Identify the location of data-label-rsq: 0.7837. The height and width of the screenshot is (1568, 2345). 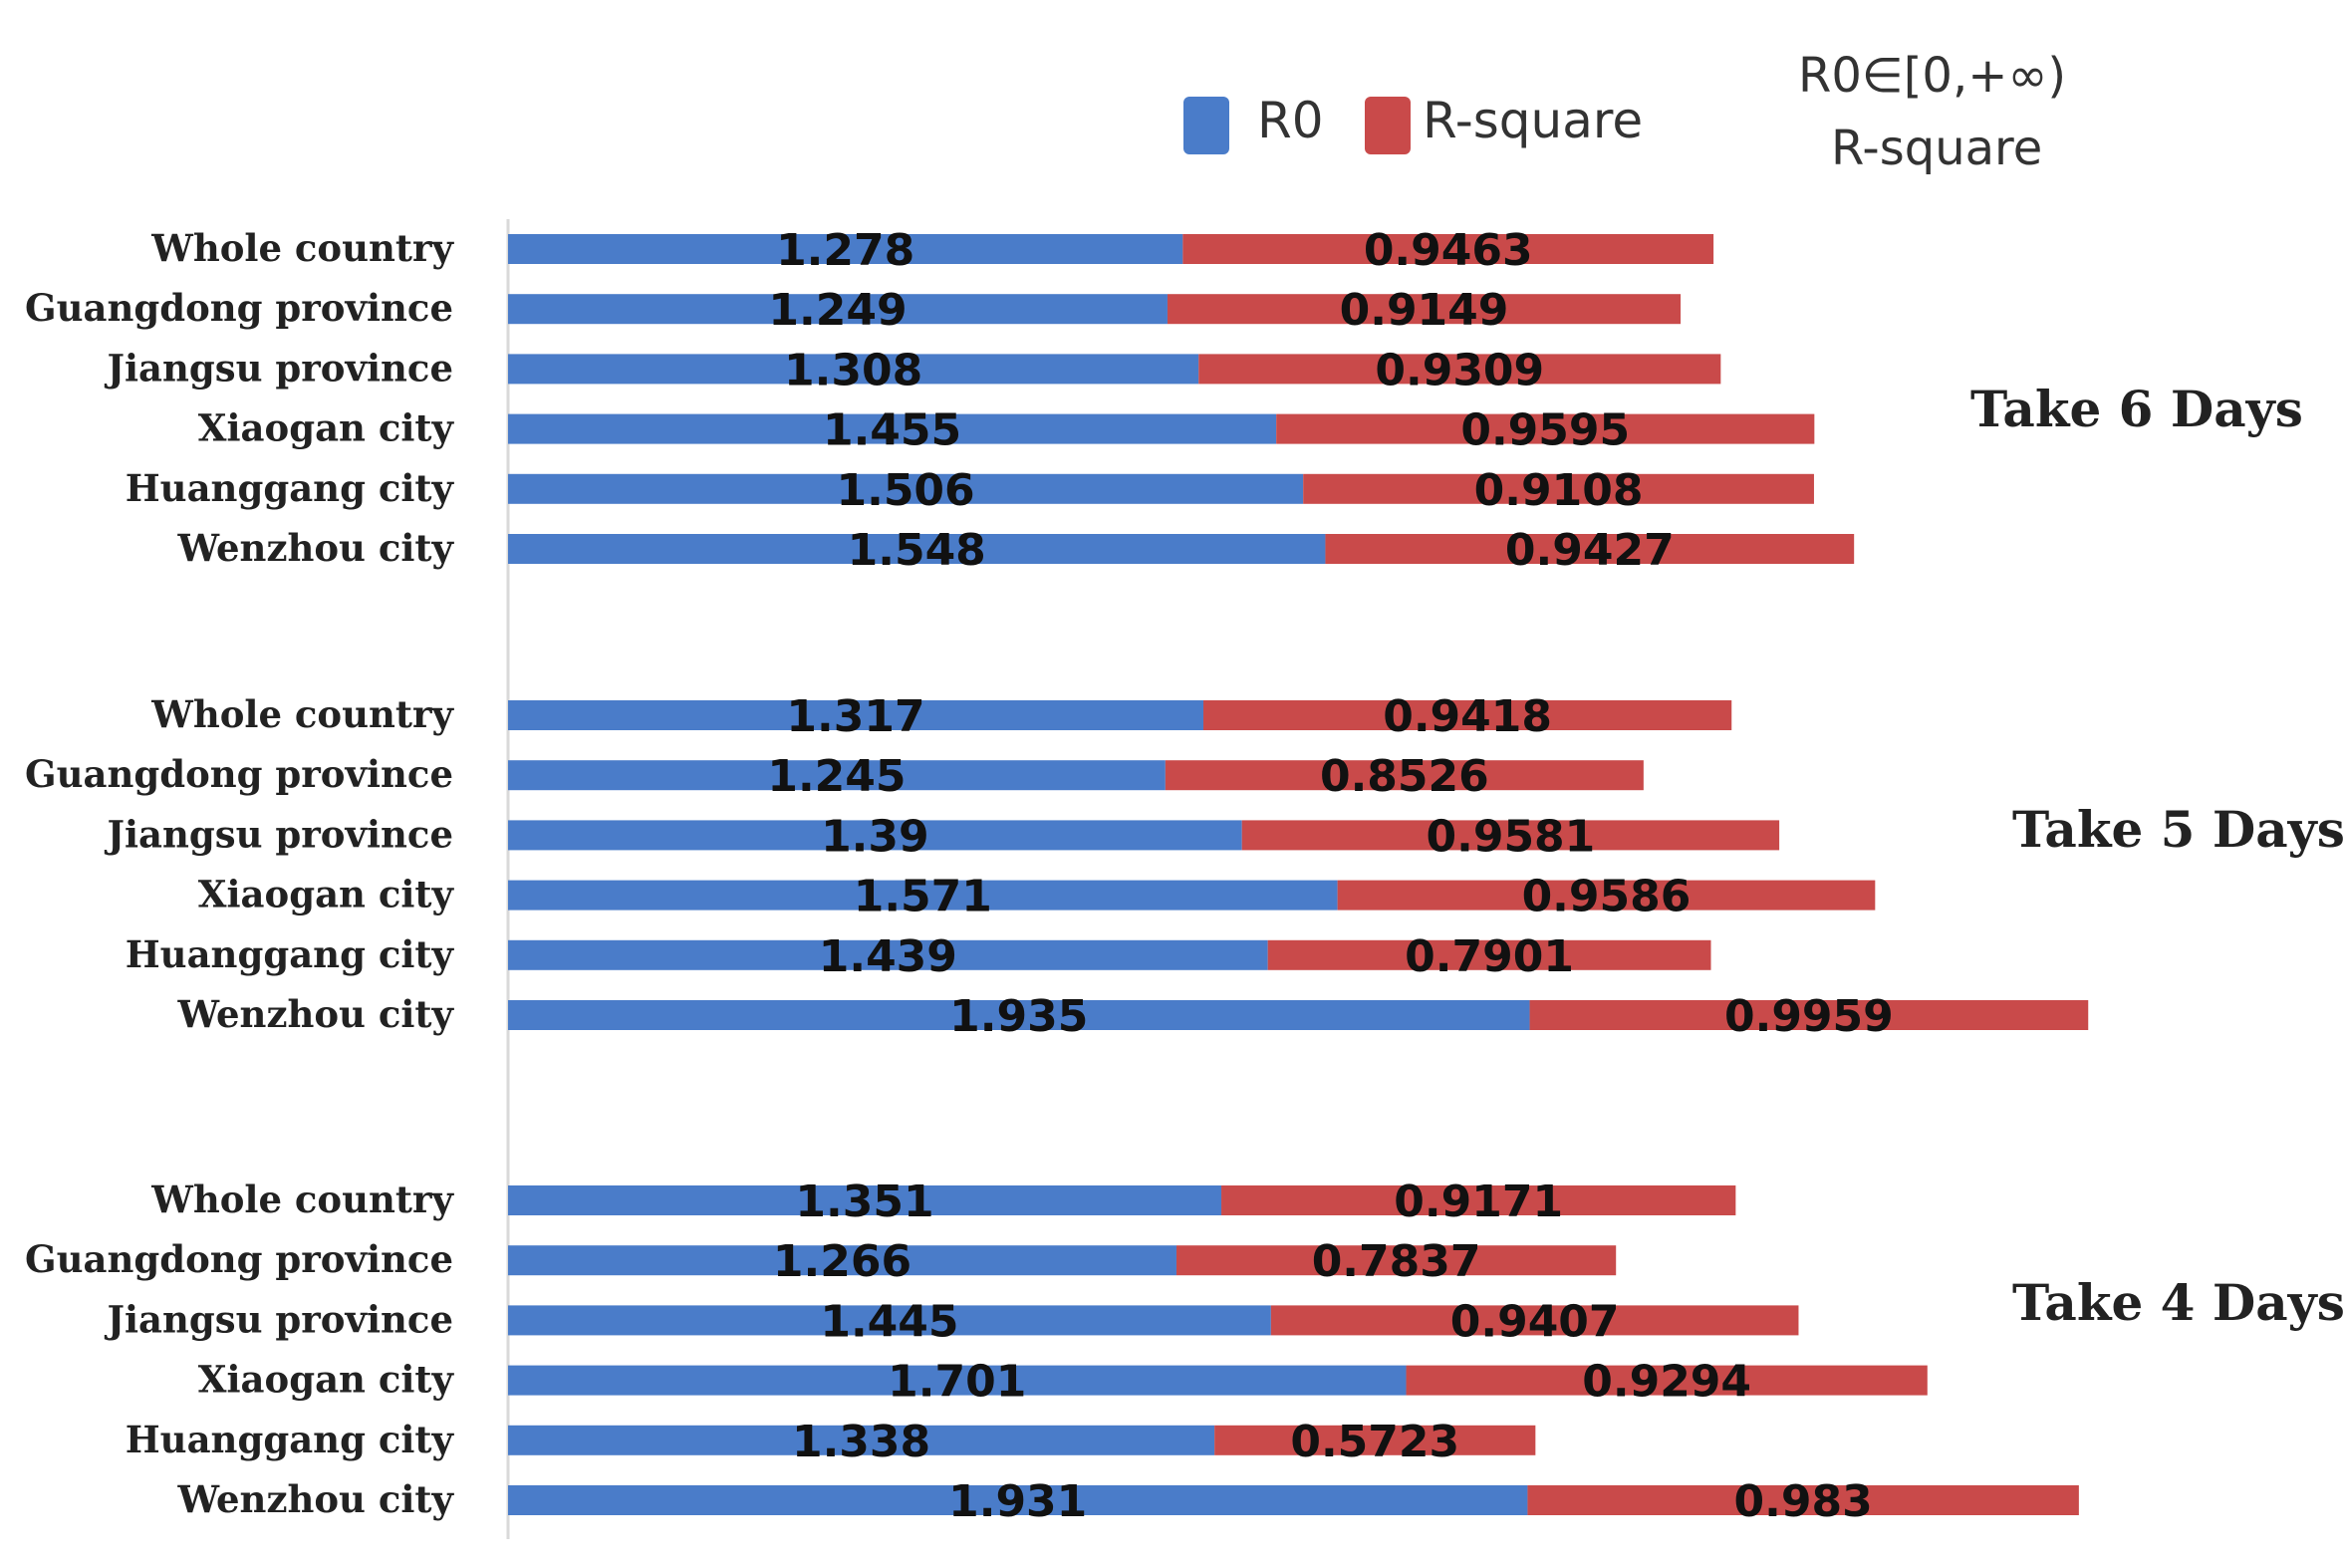
(1396, 1261).